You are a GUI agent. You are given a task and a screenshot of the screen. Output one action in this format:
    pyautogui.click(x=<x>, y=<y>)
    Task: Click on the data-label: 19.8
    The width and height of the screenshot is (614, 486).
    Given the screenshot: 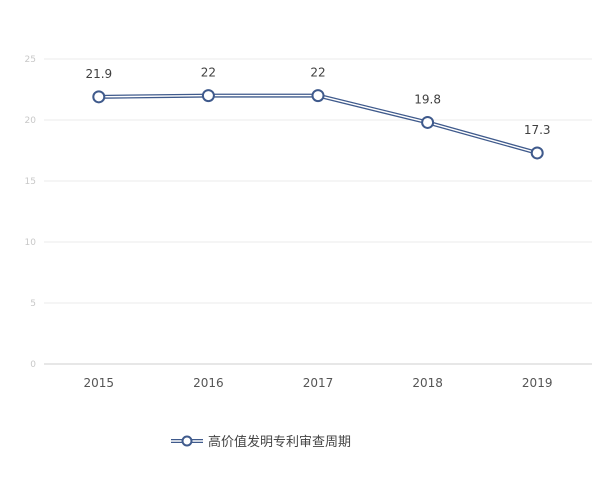 What is the action you would take?
    pyautogui.click(x=427, y=99)
    